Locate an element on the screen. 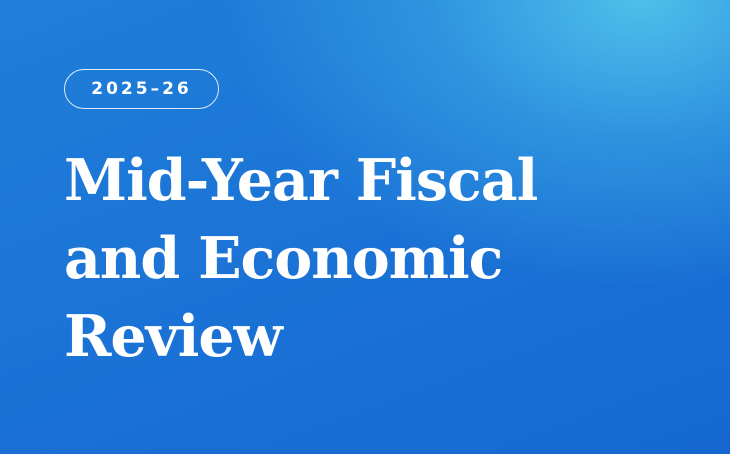  title-line-1: Mid-Year Fiscal is located at coordinates (301, 180).